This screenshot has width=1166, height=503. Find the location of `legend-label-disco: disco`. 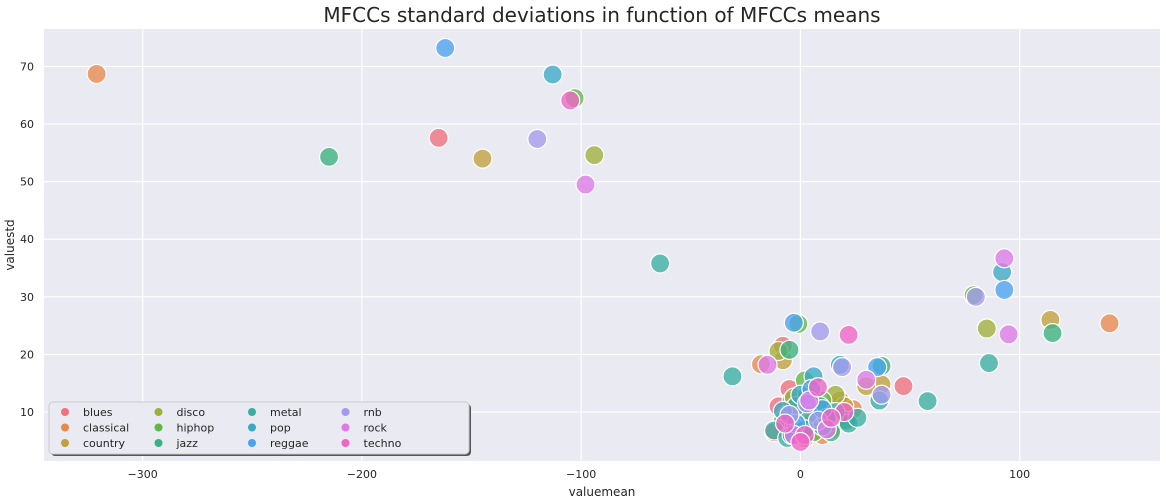

legend-label-disco: disco is located at coordinates (191, 412).